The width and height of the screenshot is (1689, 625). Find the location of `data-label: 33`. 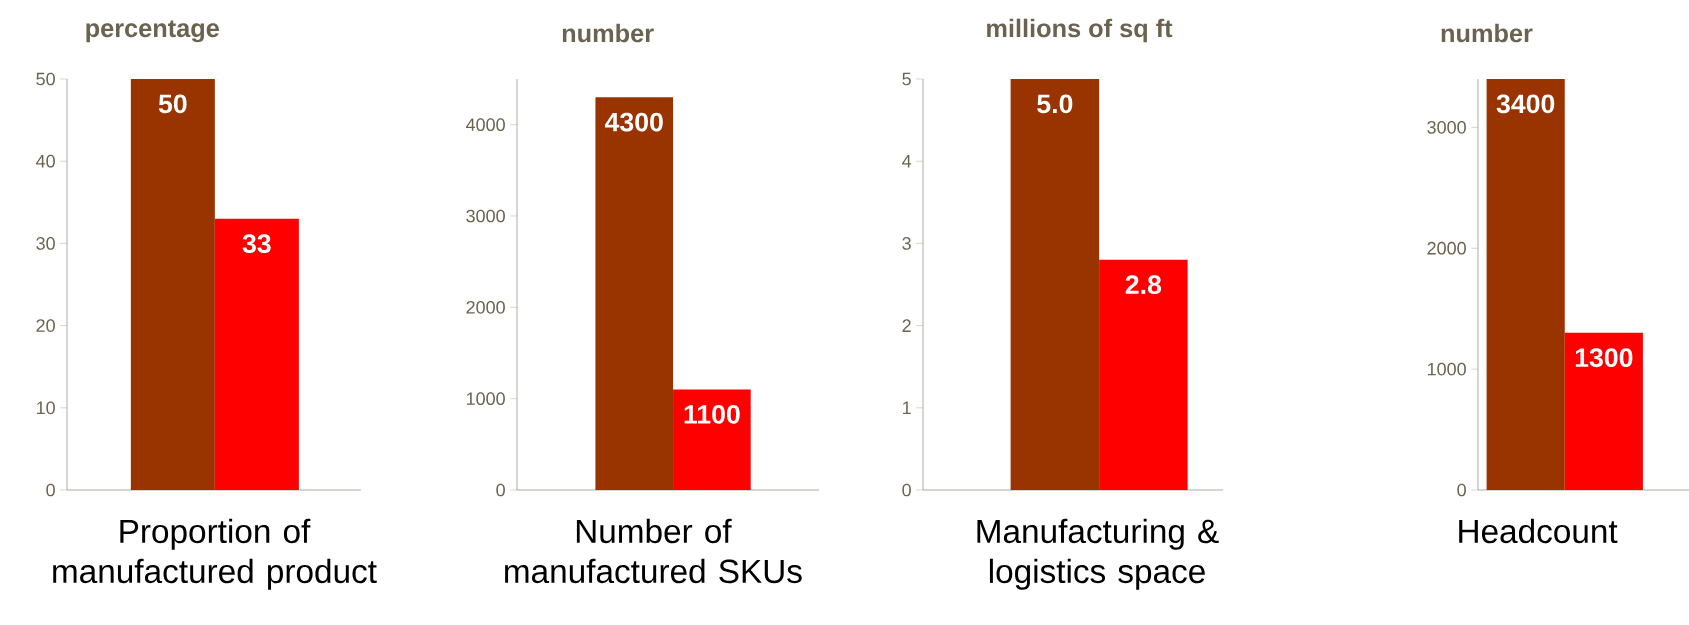

data-label: 33 is located at coordinates (256, 244).